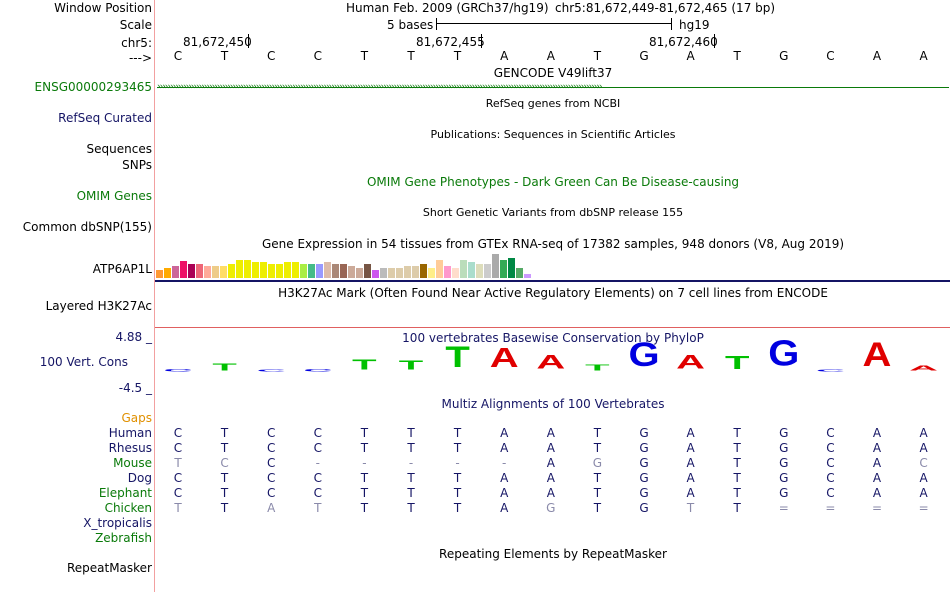  What do you see at coordinates (125, 493) in the screenshot?
I see `species-label: Elephant` at bounding box center [125, 493].